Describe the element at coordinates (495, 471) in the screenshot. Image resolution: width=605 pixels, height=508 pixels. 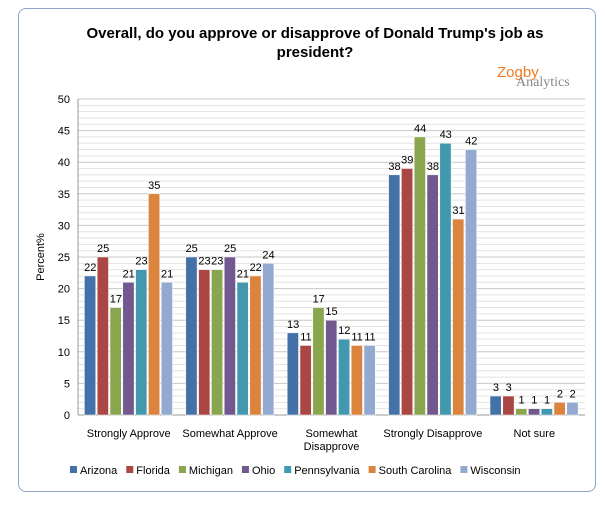
I see `legend-label: Wisconsin` at that location.